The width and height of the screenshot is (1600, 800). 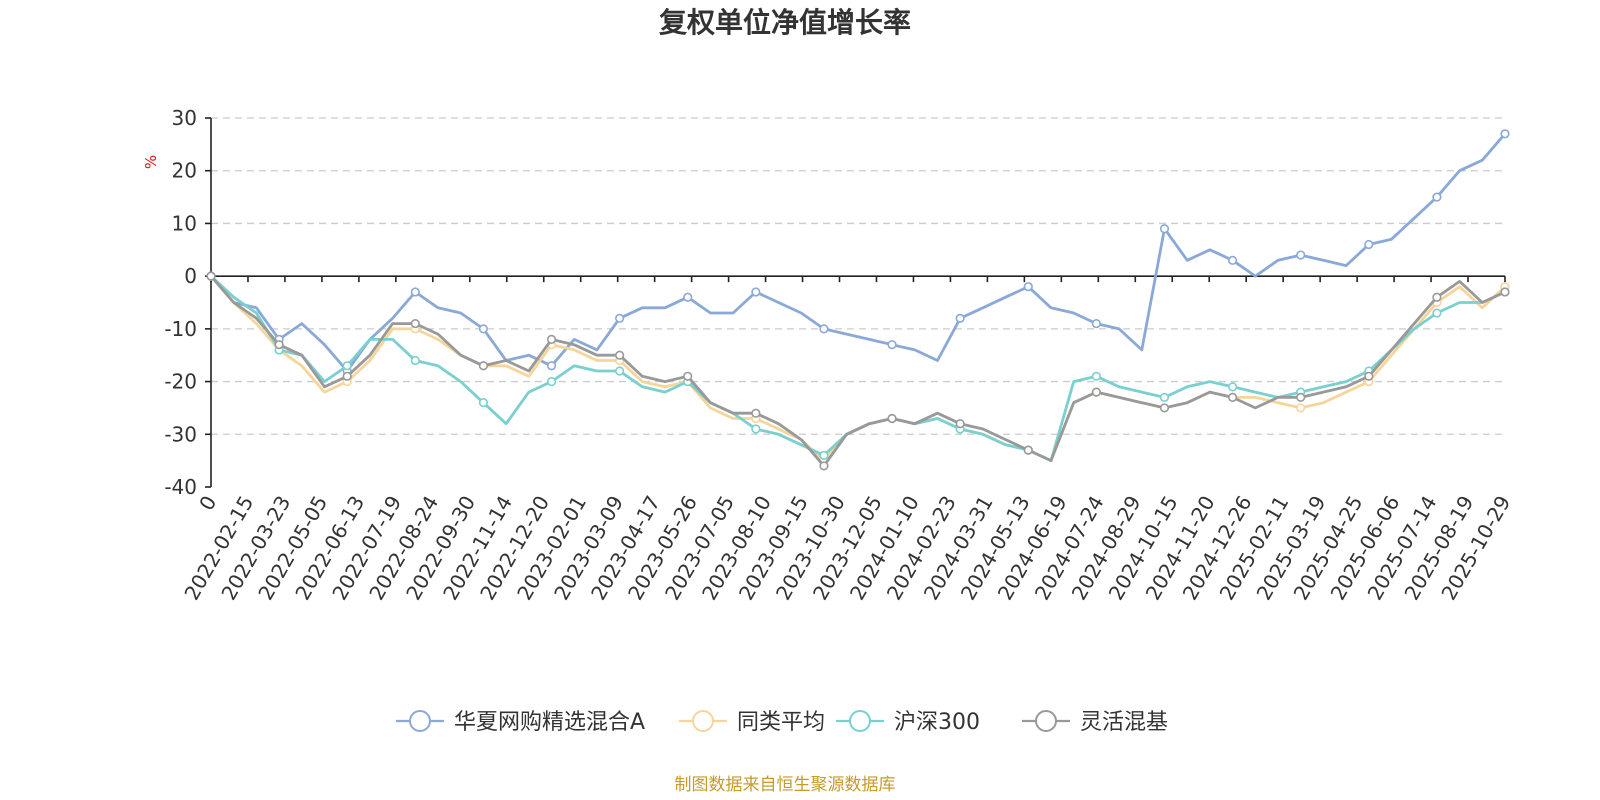 I want to click on legend-item: 灵活混基, so click(x=1095, y=722).